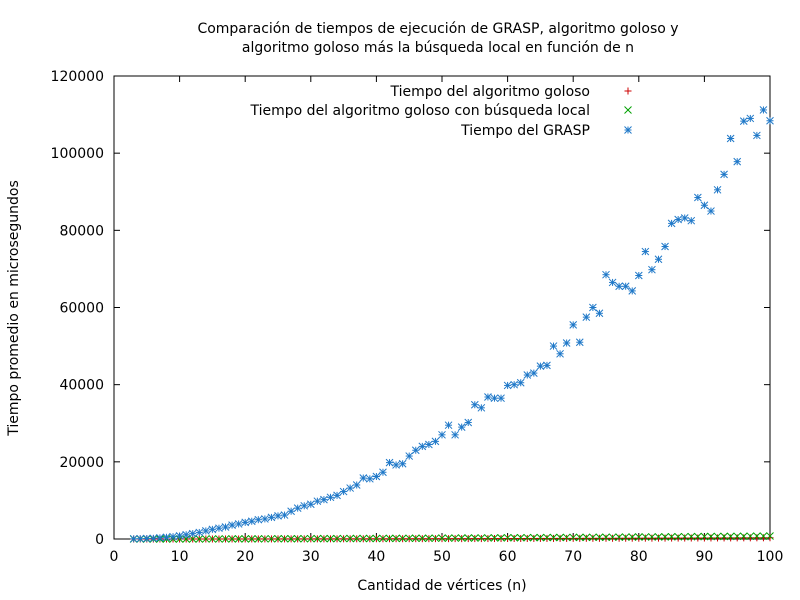 This screenshot has height=600, width=800. I want to click on y-axis-label: Tiempo promedio en microsegundos, so click(14, 308).